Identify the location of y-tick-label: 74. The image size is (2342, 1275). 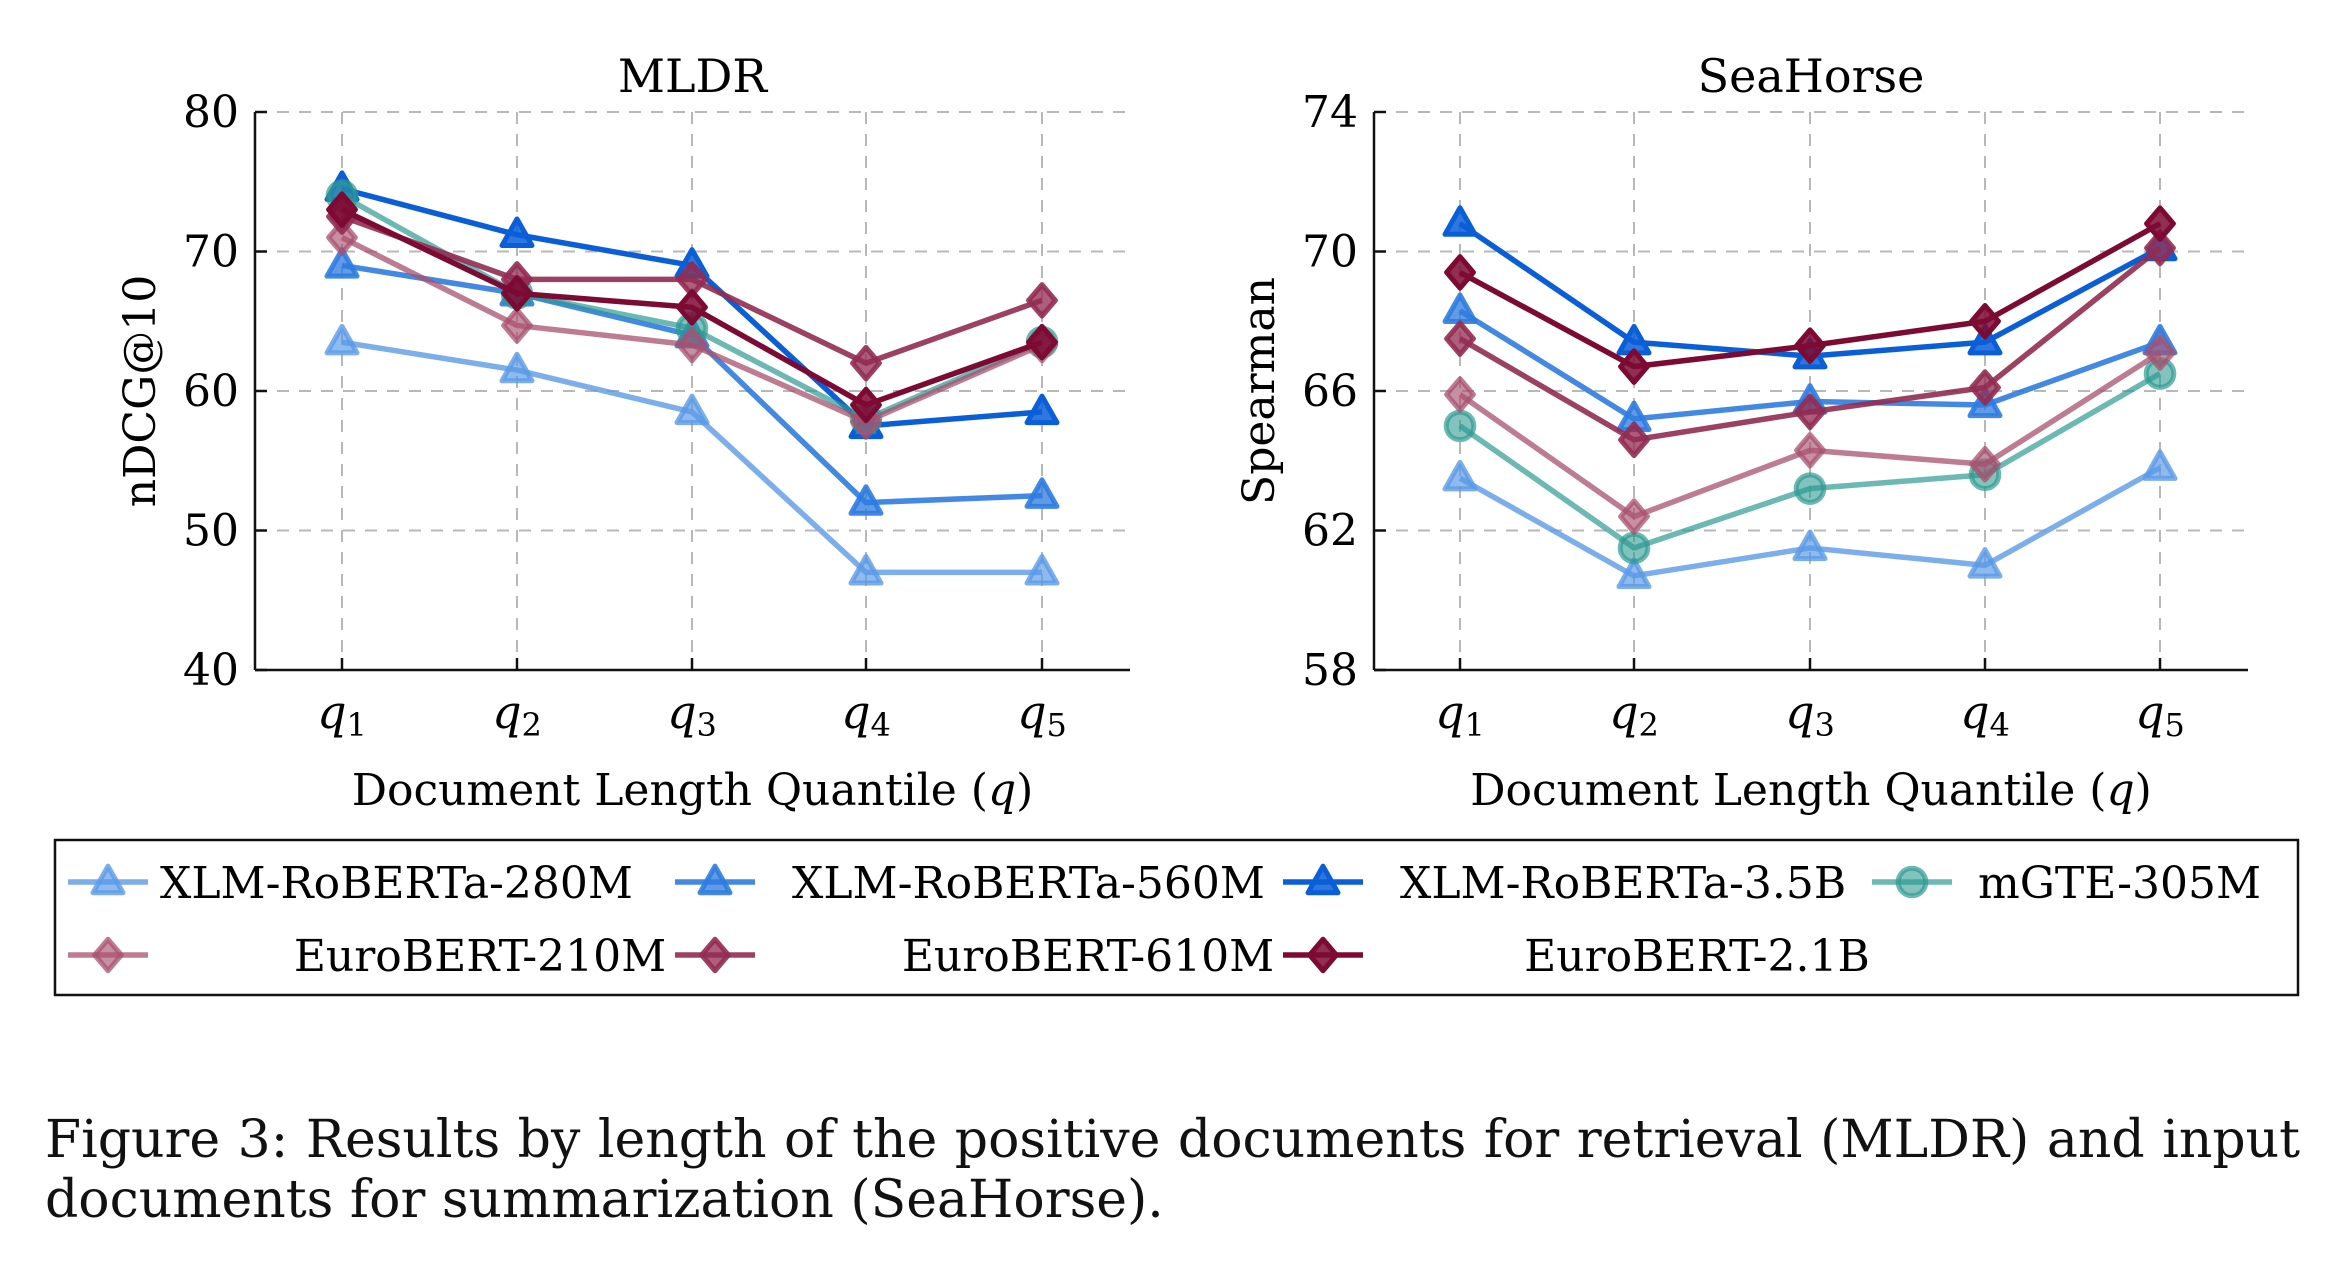
(1330, 112).